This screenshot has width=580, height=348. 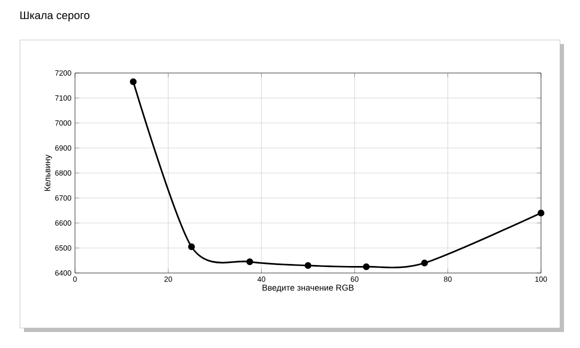 What do you see at coordinates (48, 172) in the screenshot?
I see `y-axis-title: Кельвину` at bounding box center [48, 172].